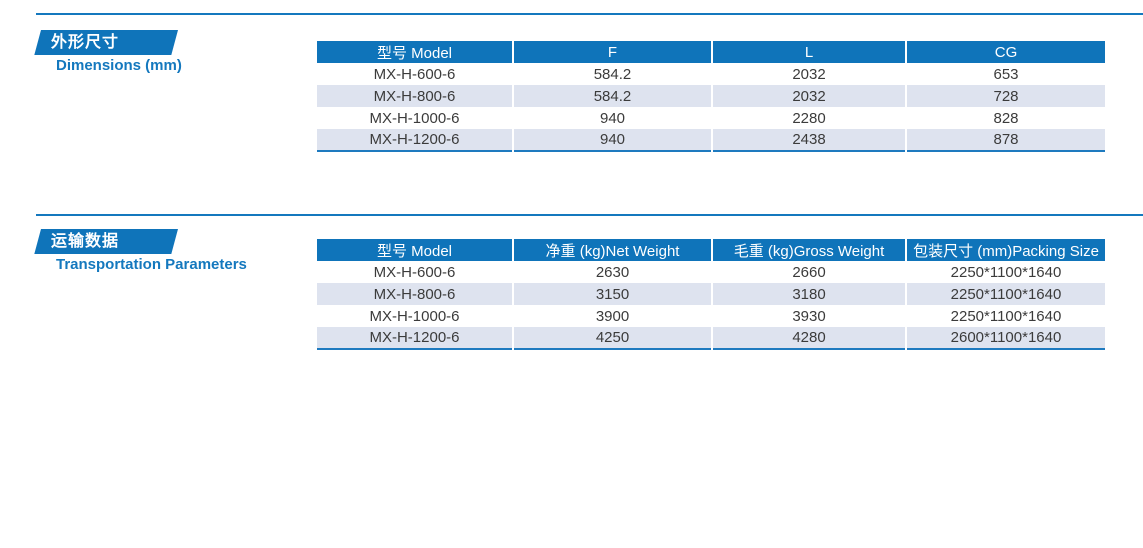 The image size is (1143, 548). I want to click on header-cell: 毛重 (kg)Gross Weight, so click(808, 250).